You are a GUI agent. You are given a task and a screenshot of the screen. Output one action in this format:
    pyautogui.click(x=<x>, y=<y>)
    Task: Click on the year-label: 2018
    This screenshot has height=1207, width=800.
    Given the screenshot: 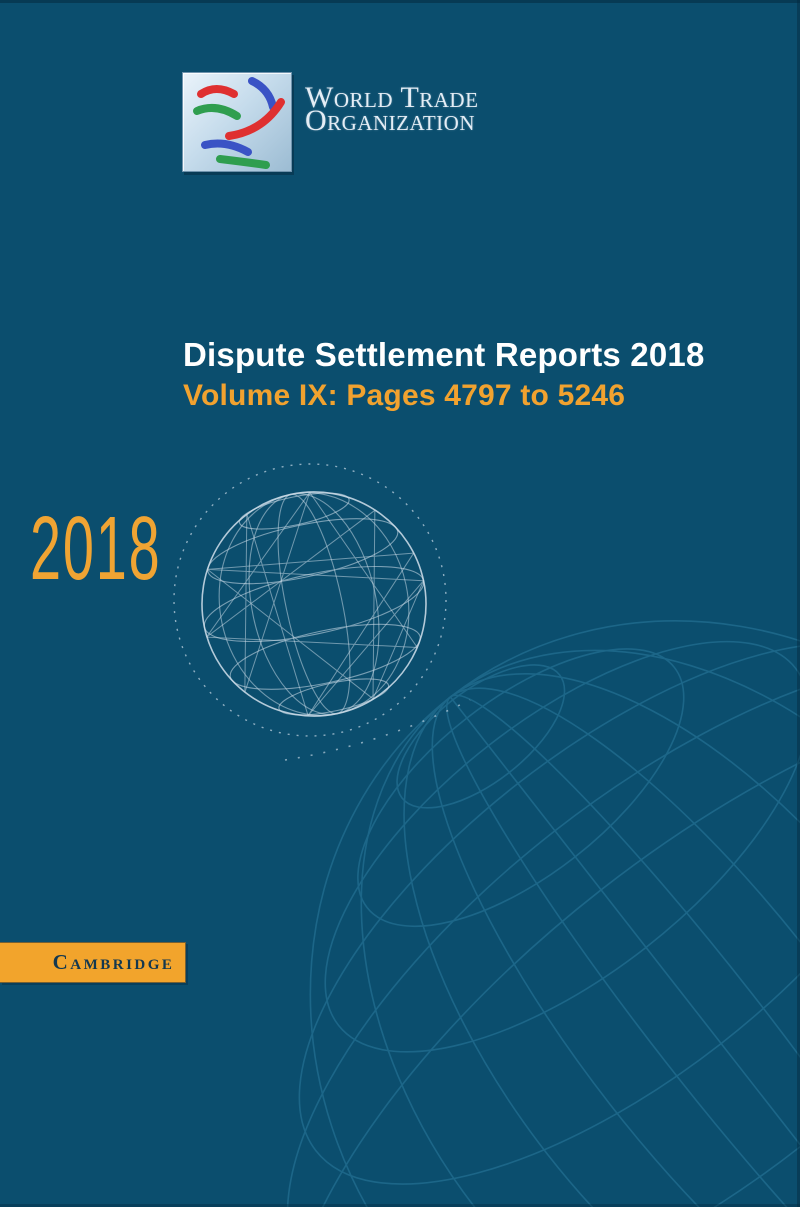 What is the action you would take?
    pyautogui.click(x=96, y=549)
    